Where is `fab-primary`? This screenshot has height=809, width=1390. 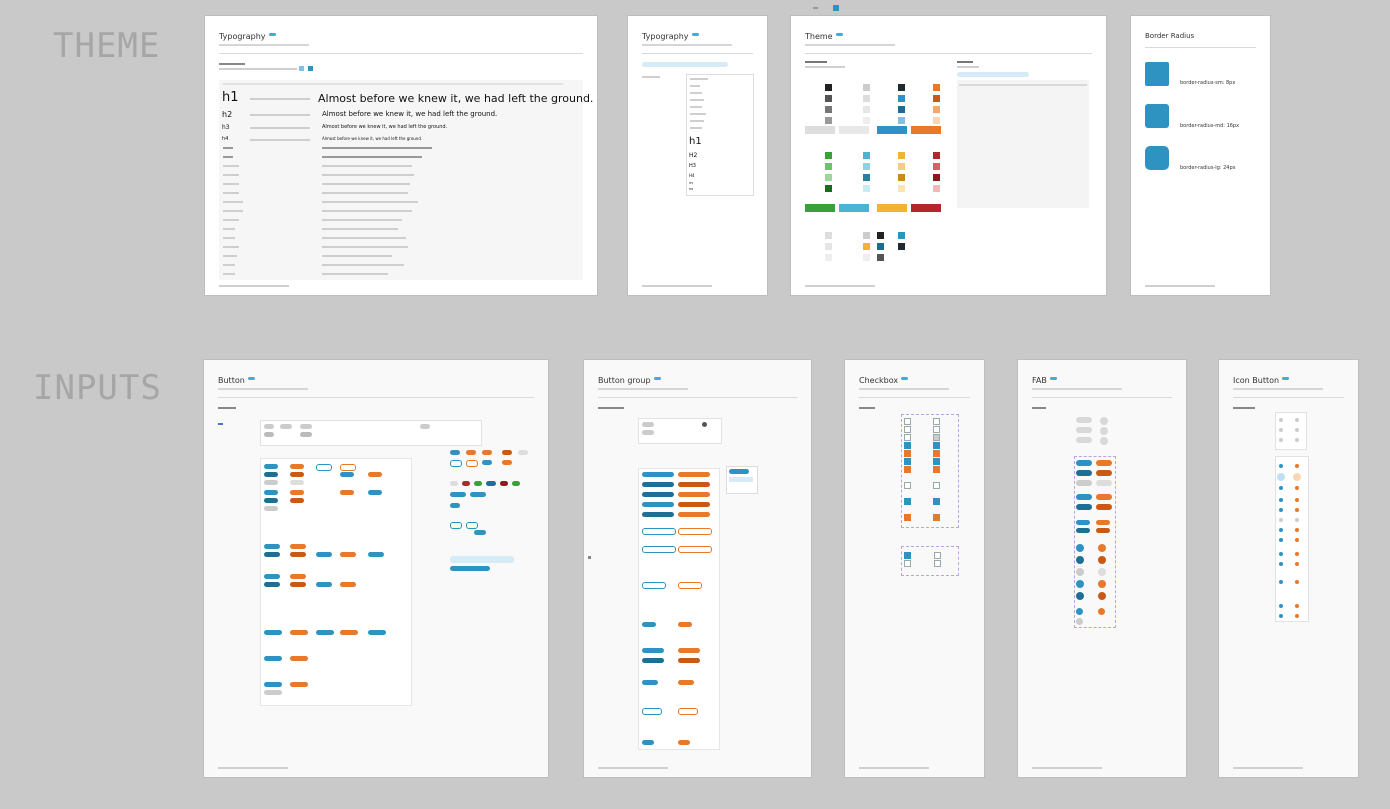
fab-primary is located at coordinates (1079, 611).